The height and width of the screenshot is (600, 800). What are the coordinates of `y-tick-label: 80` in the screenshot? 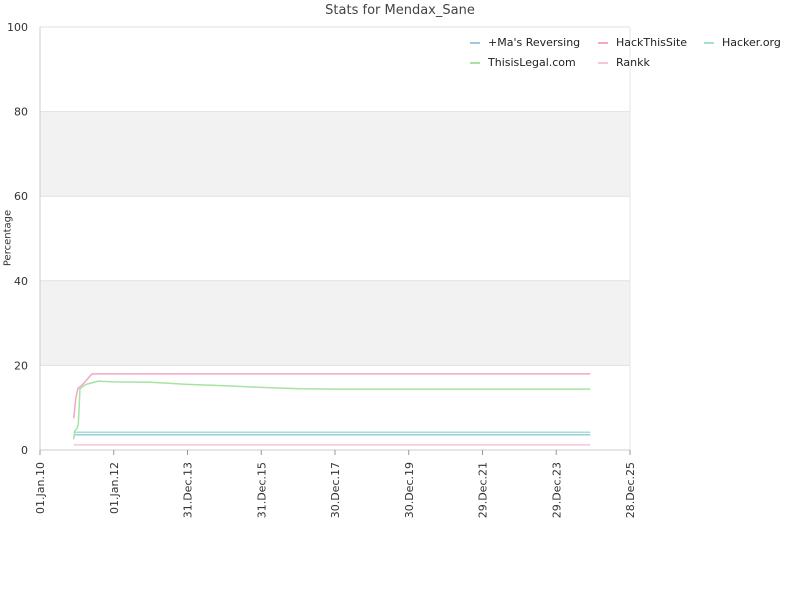 It's located at (21, 112).